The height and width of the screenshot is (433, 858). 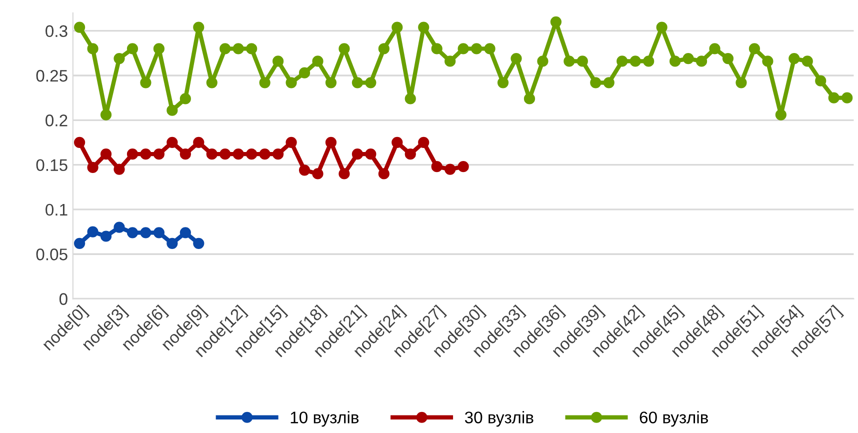 What do you see at coordinates (52, 254) in the screenshot?
I see `y-tick-label: 0.05` at bounding box center [52, 254].